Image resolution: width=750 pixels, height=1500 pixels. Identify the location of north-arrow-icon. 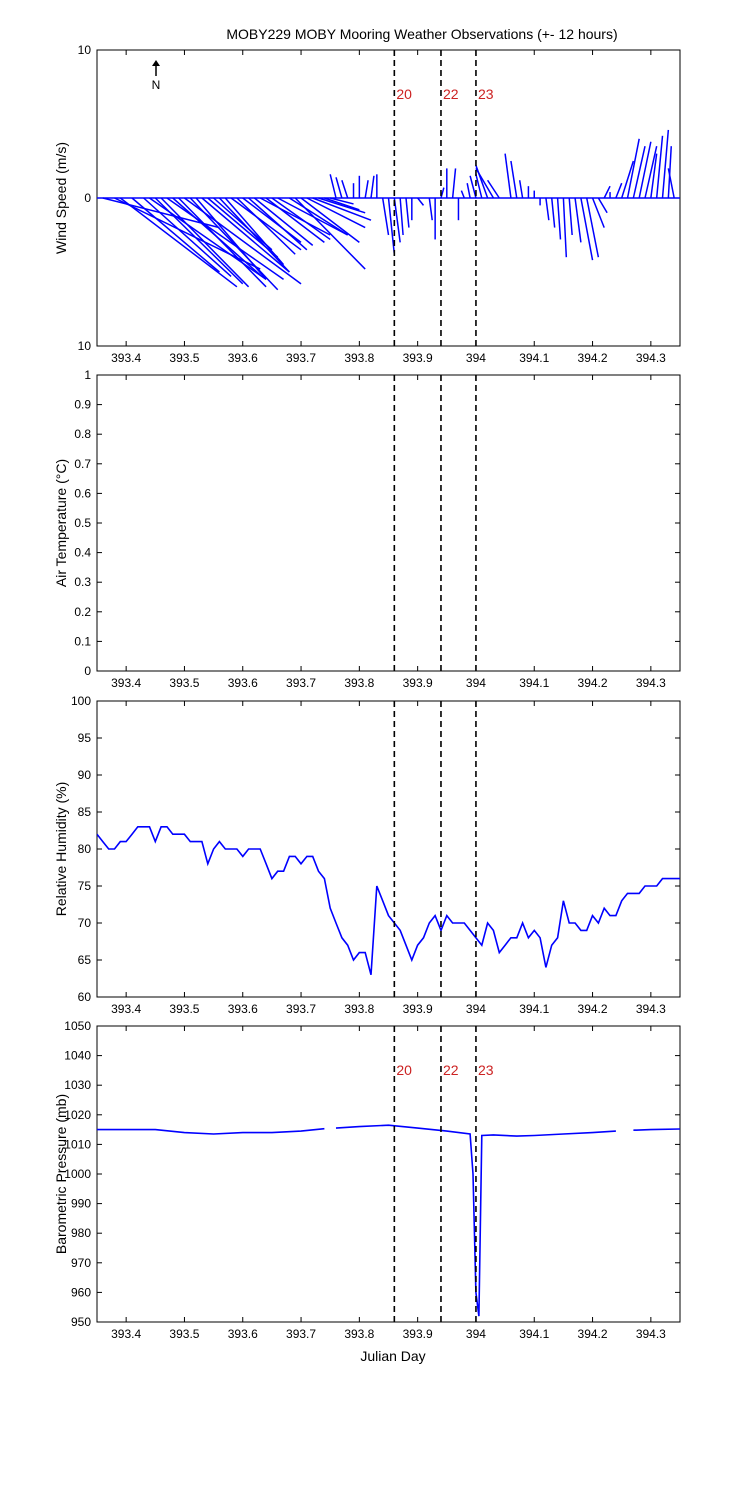
(156, 68).